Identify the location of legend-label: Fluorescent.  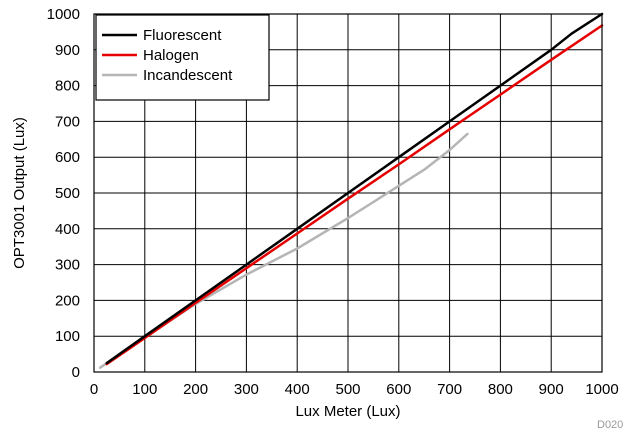
(182, 35).